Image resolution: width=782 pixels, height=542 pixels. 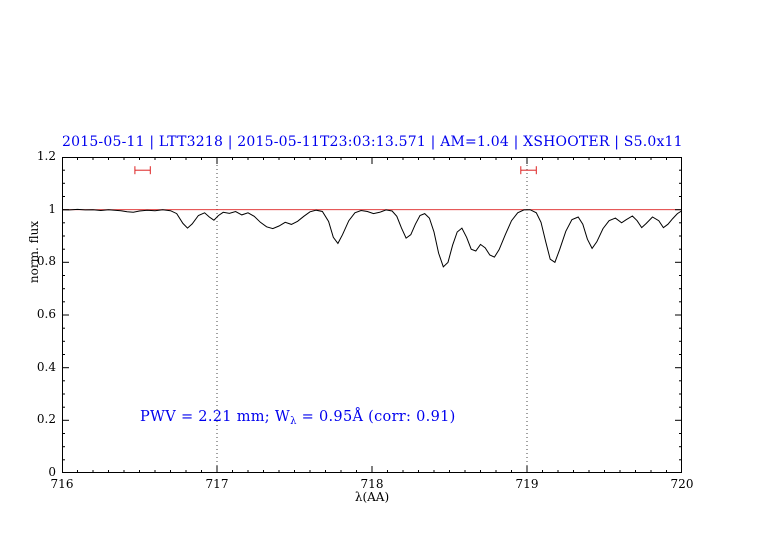 I want to click on x-axis-title: λ(AA), so click(x=372, y=497).